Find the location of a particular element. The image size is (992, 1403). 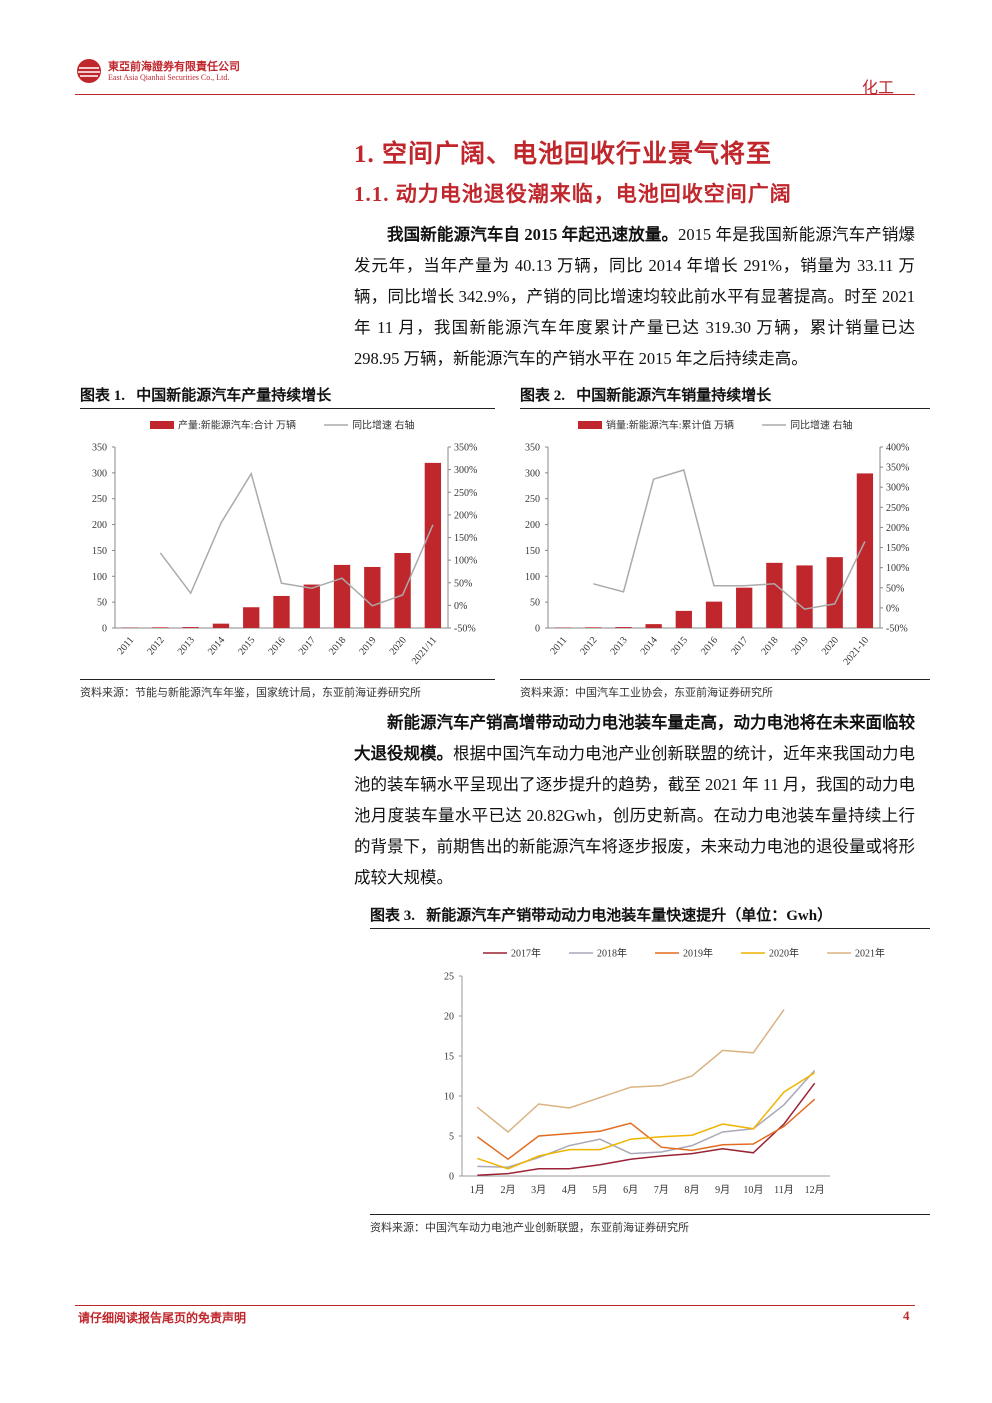

x-tick-label: 8月 is located at coordinates (692, 1190).